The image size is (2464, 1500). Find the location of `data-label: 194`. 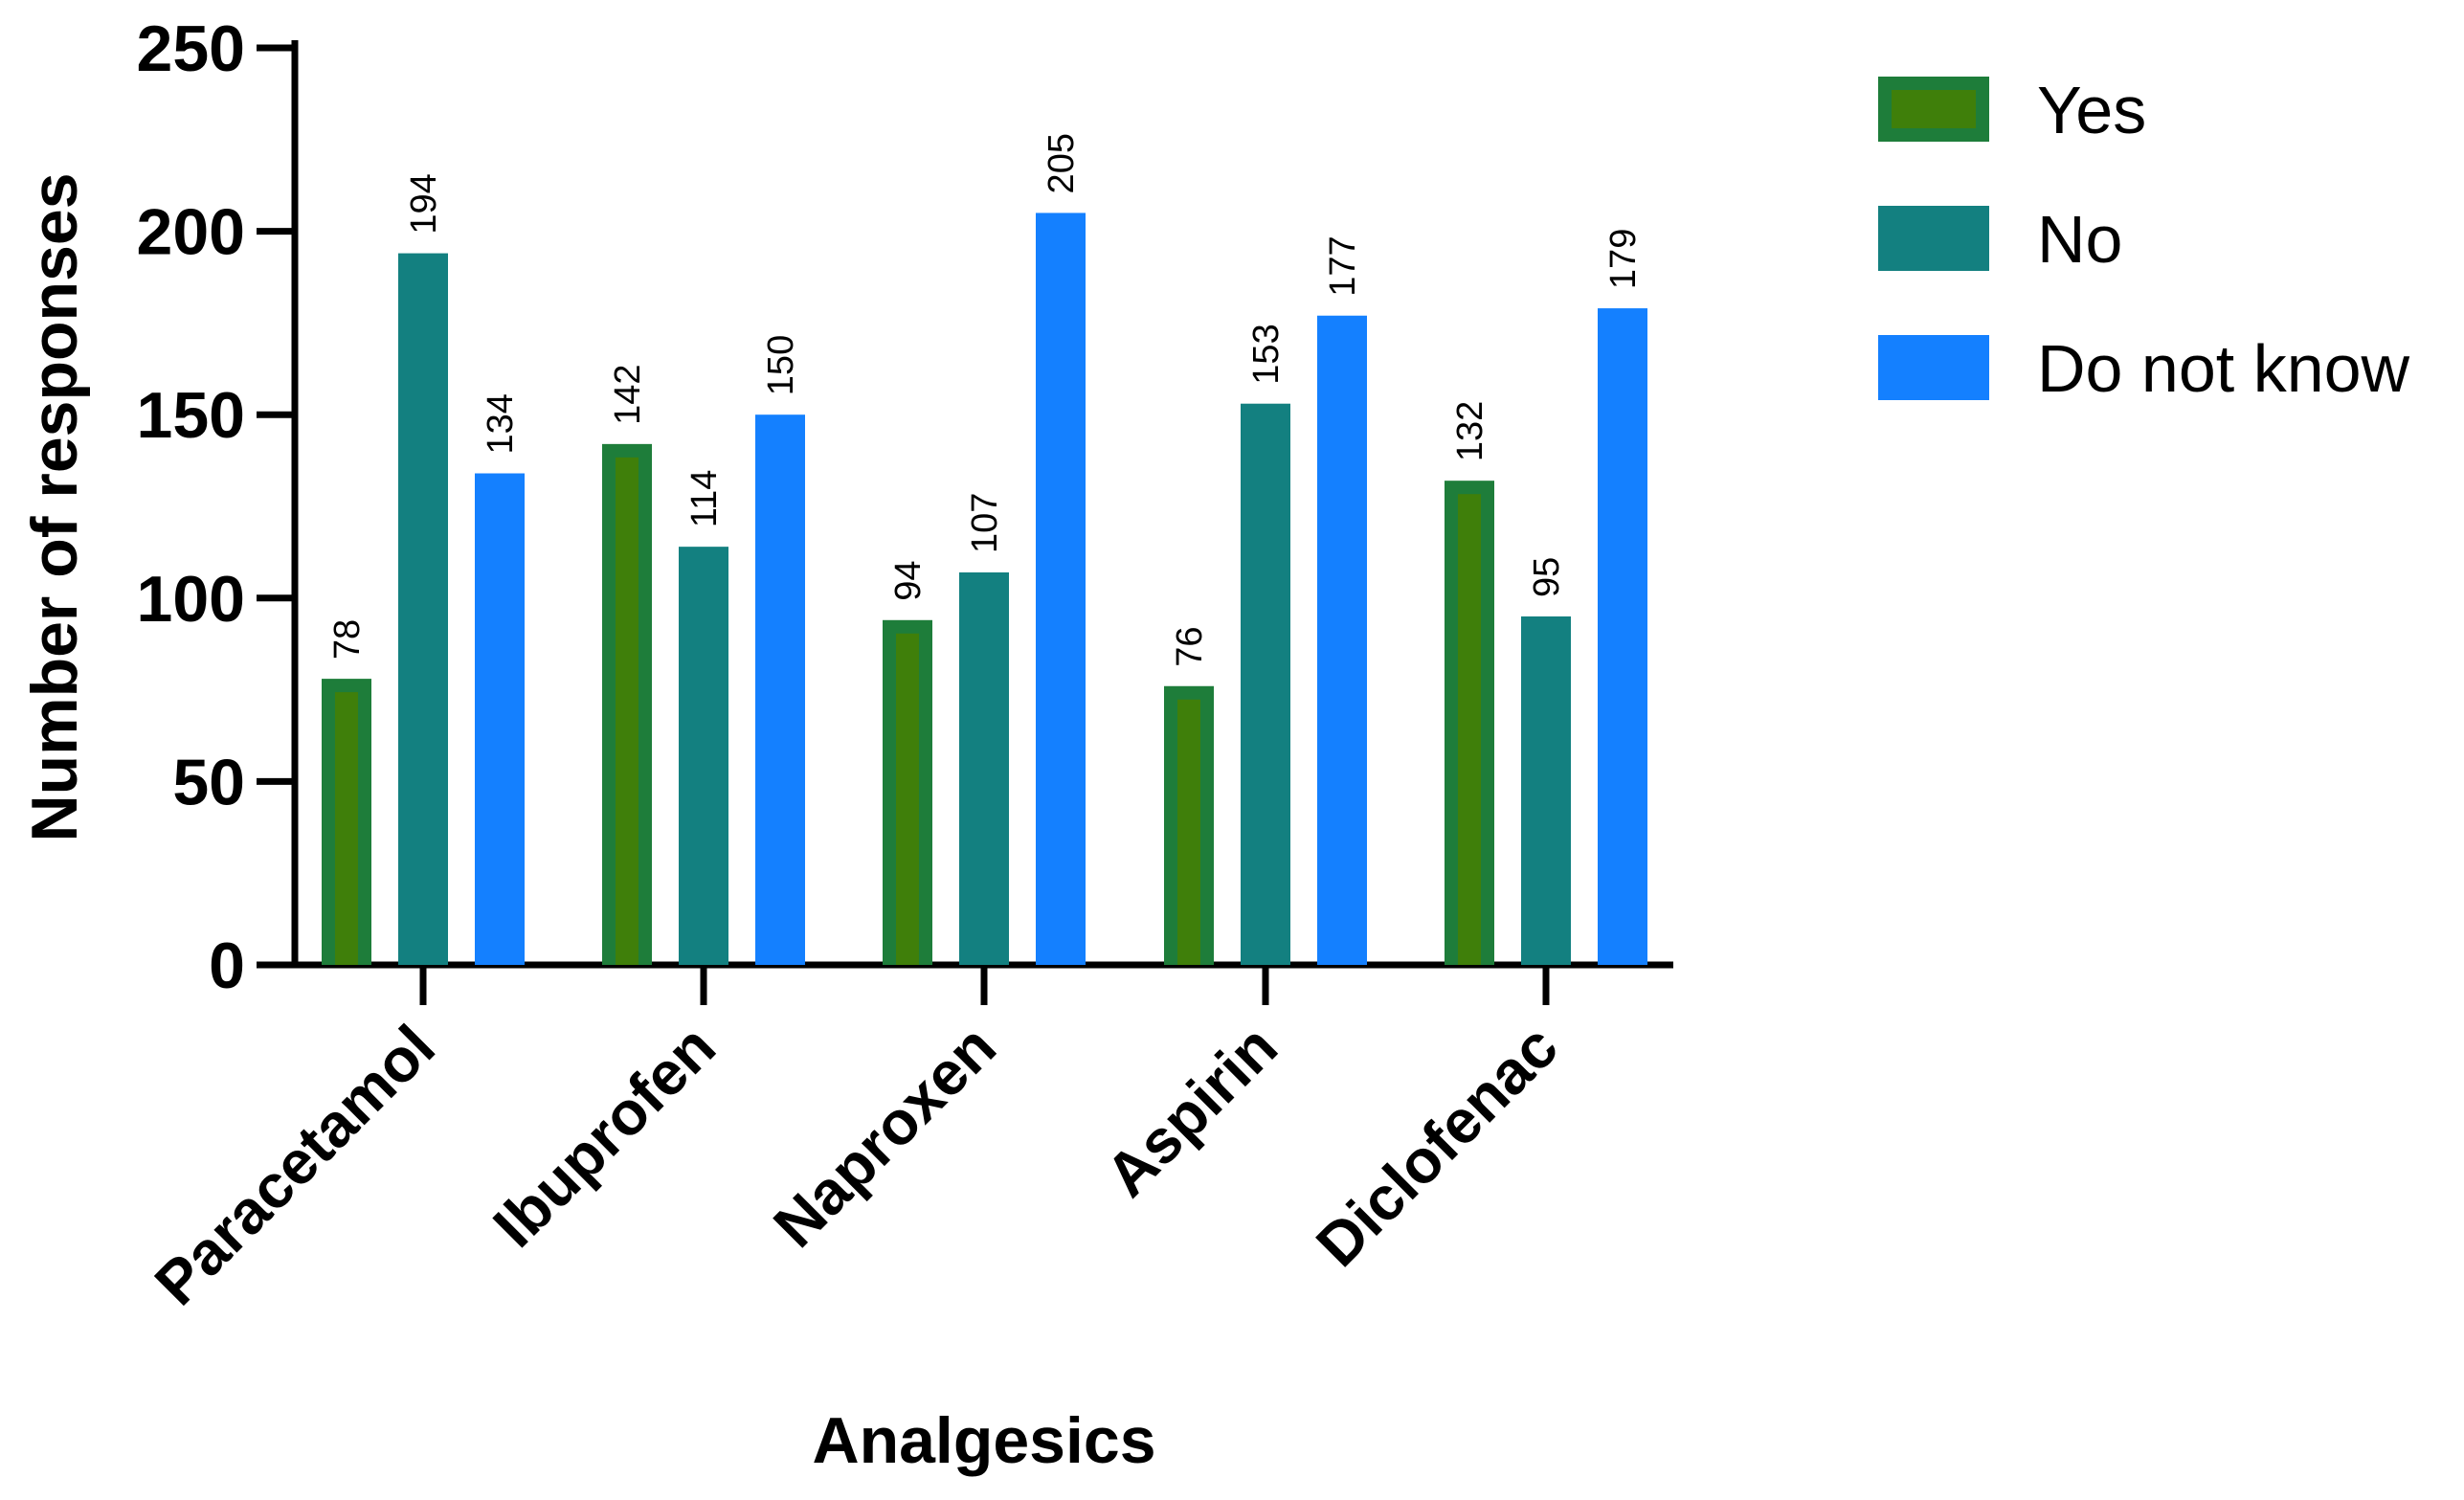

data-label: 194 is located at coordinates (424, 203).